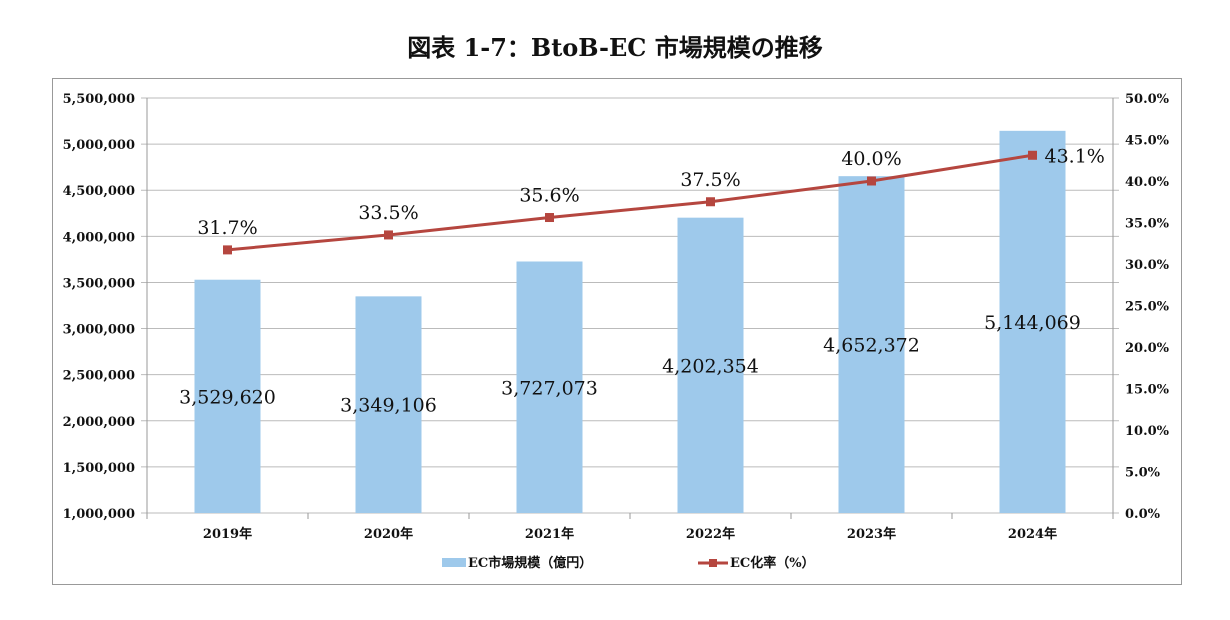 This screenshot has width=1230, height=620. I want to click on line-data-label: 31.7%, so click(227, 228).